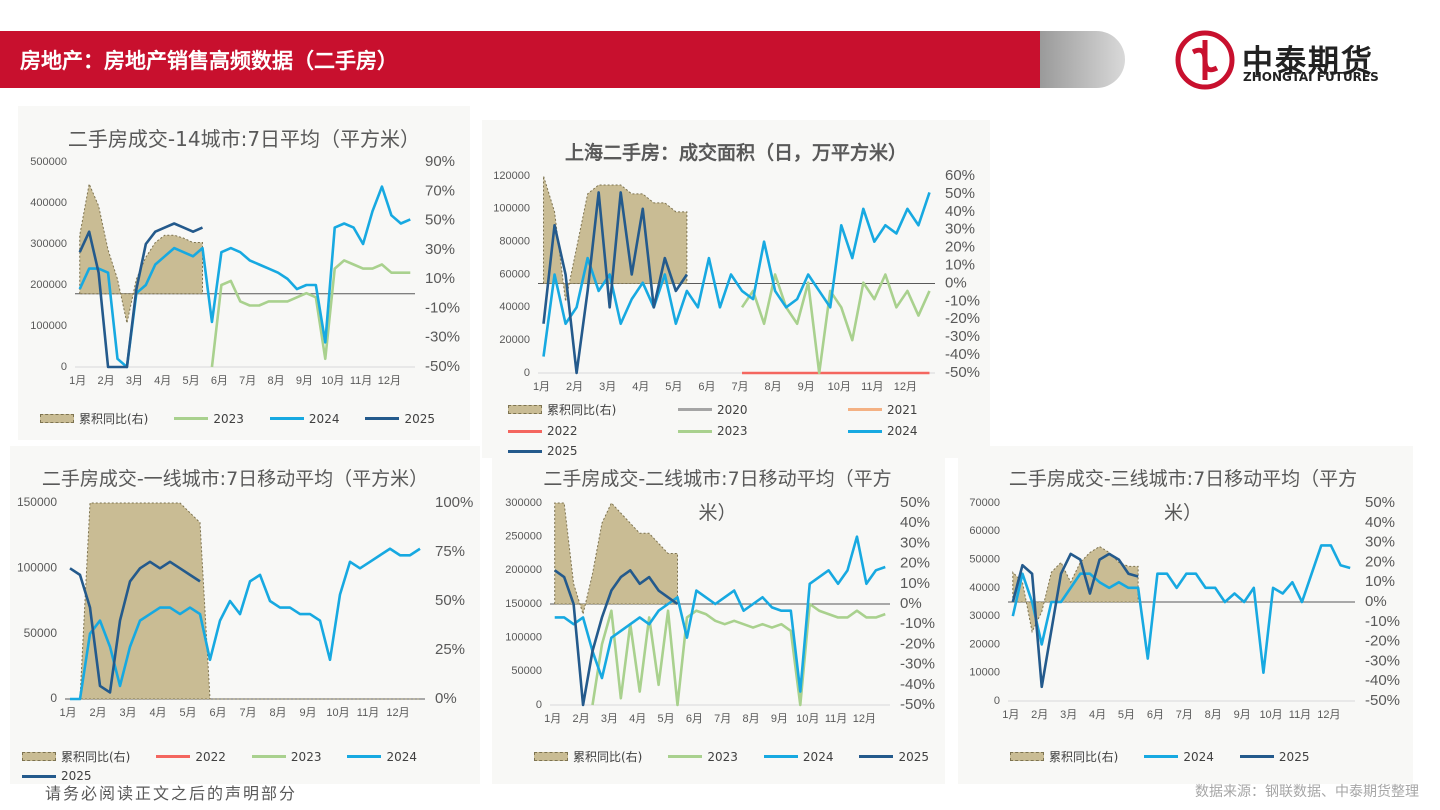 The height and width of the screenshot is (810, 1440). What do you see at coordinates (1307, 792) in the screenshot?
I see `source: 数据来源：钢联数据、中泰期货整理` at bounding box center [1307, 792].